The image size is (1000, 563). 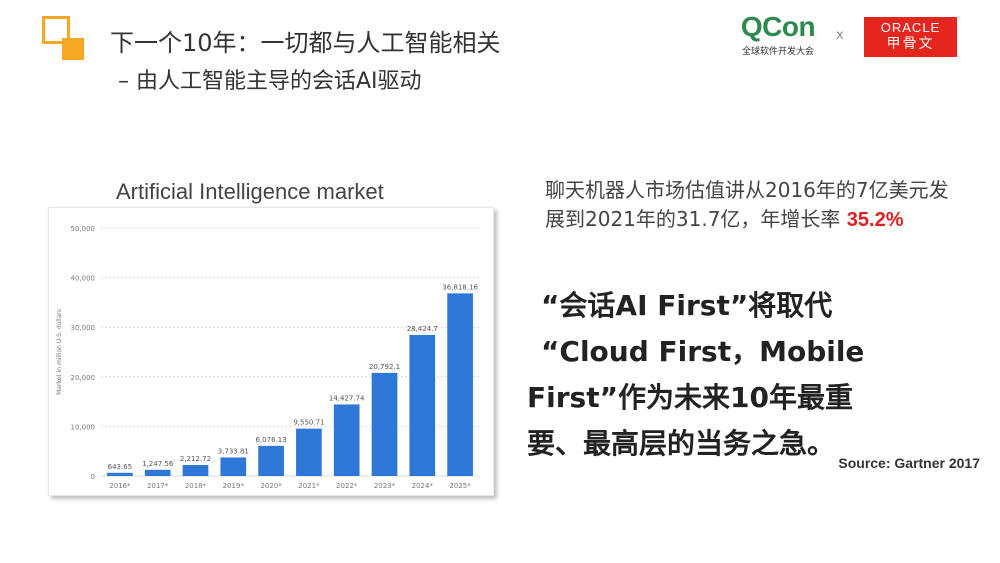 I want to click on oracle-logo-subtitle: 甲骨文, so click(x=910, y=44).